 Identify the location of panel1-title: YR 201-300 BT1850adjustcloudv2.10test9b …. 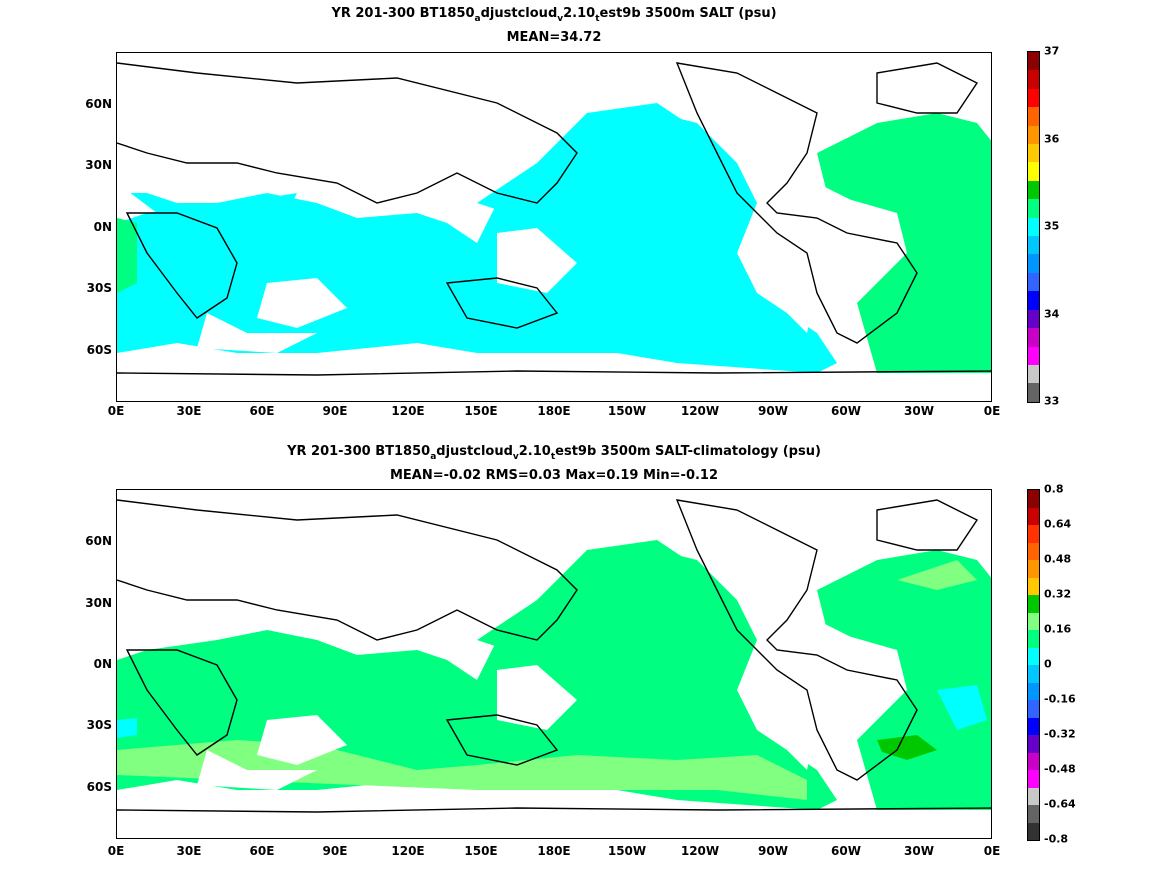
(554, 15).